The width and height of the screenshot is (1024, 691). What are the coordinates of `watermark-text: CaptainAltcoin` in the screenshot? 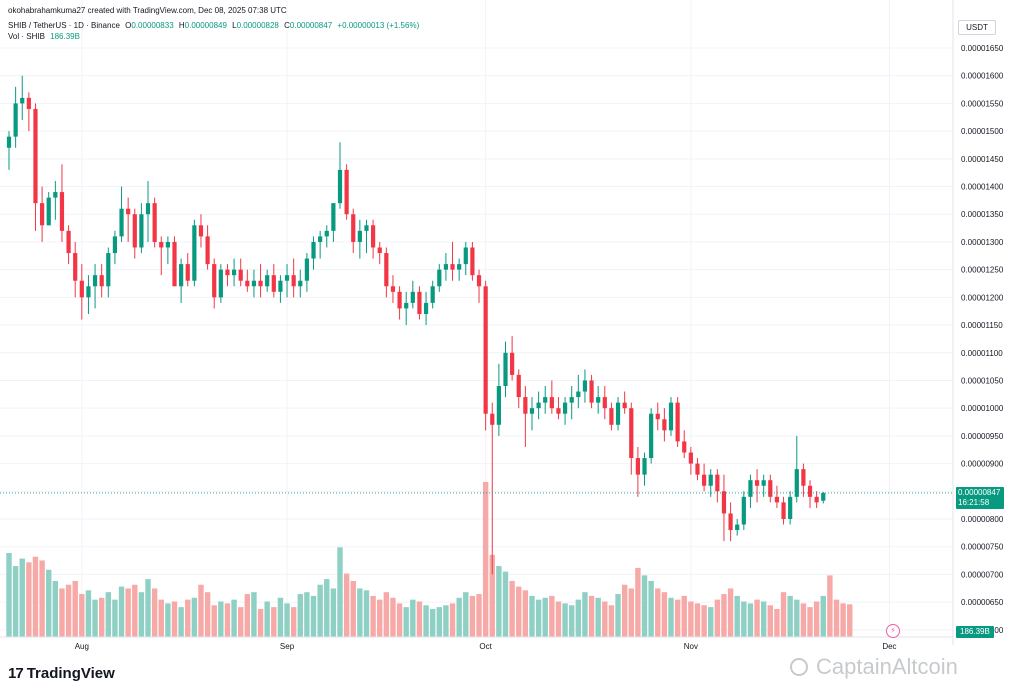 It's located at (887, 666).